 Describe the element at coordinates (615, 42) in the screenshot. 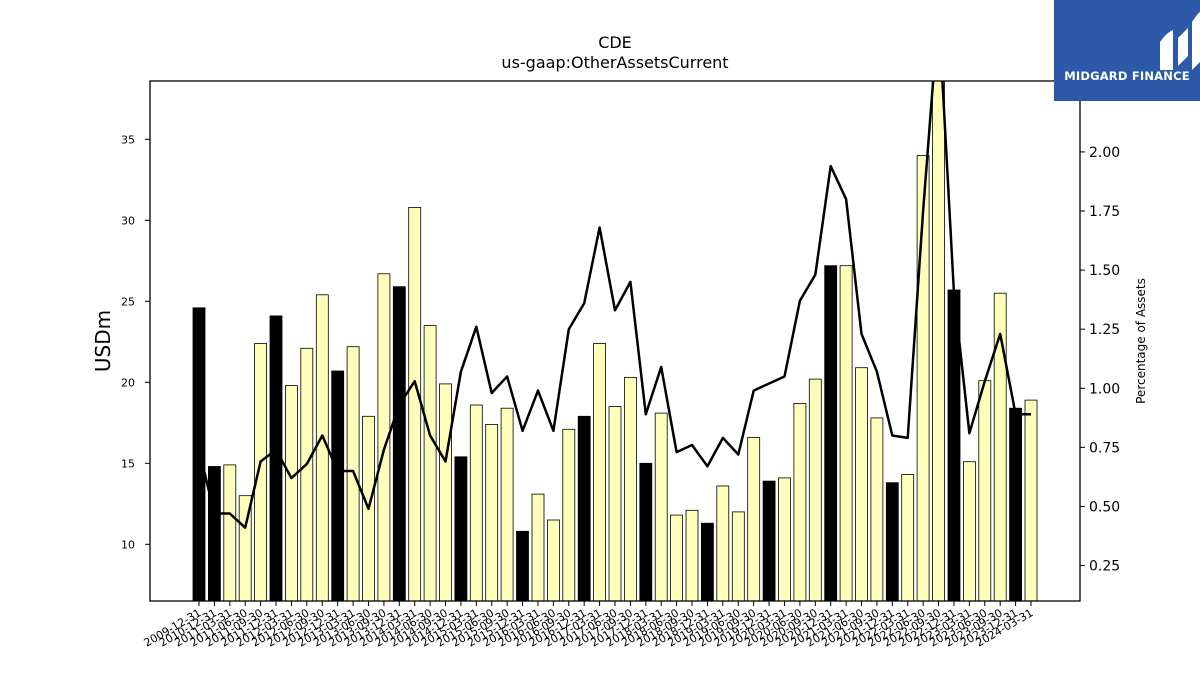

I see `chart-title: CDE` at that location.